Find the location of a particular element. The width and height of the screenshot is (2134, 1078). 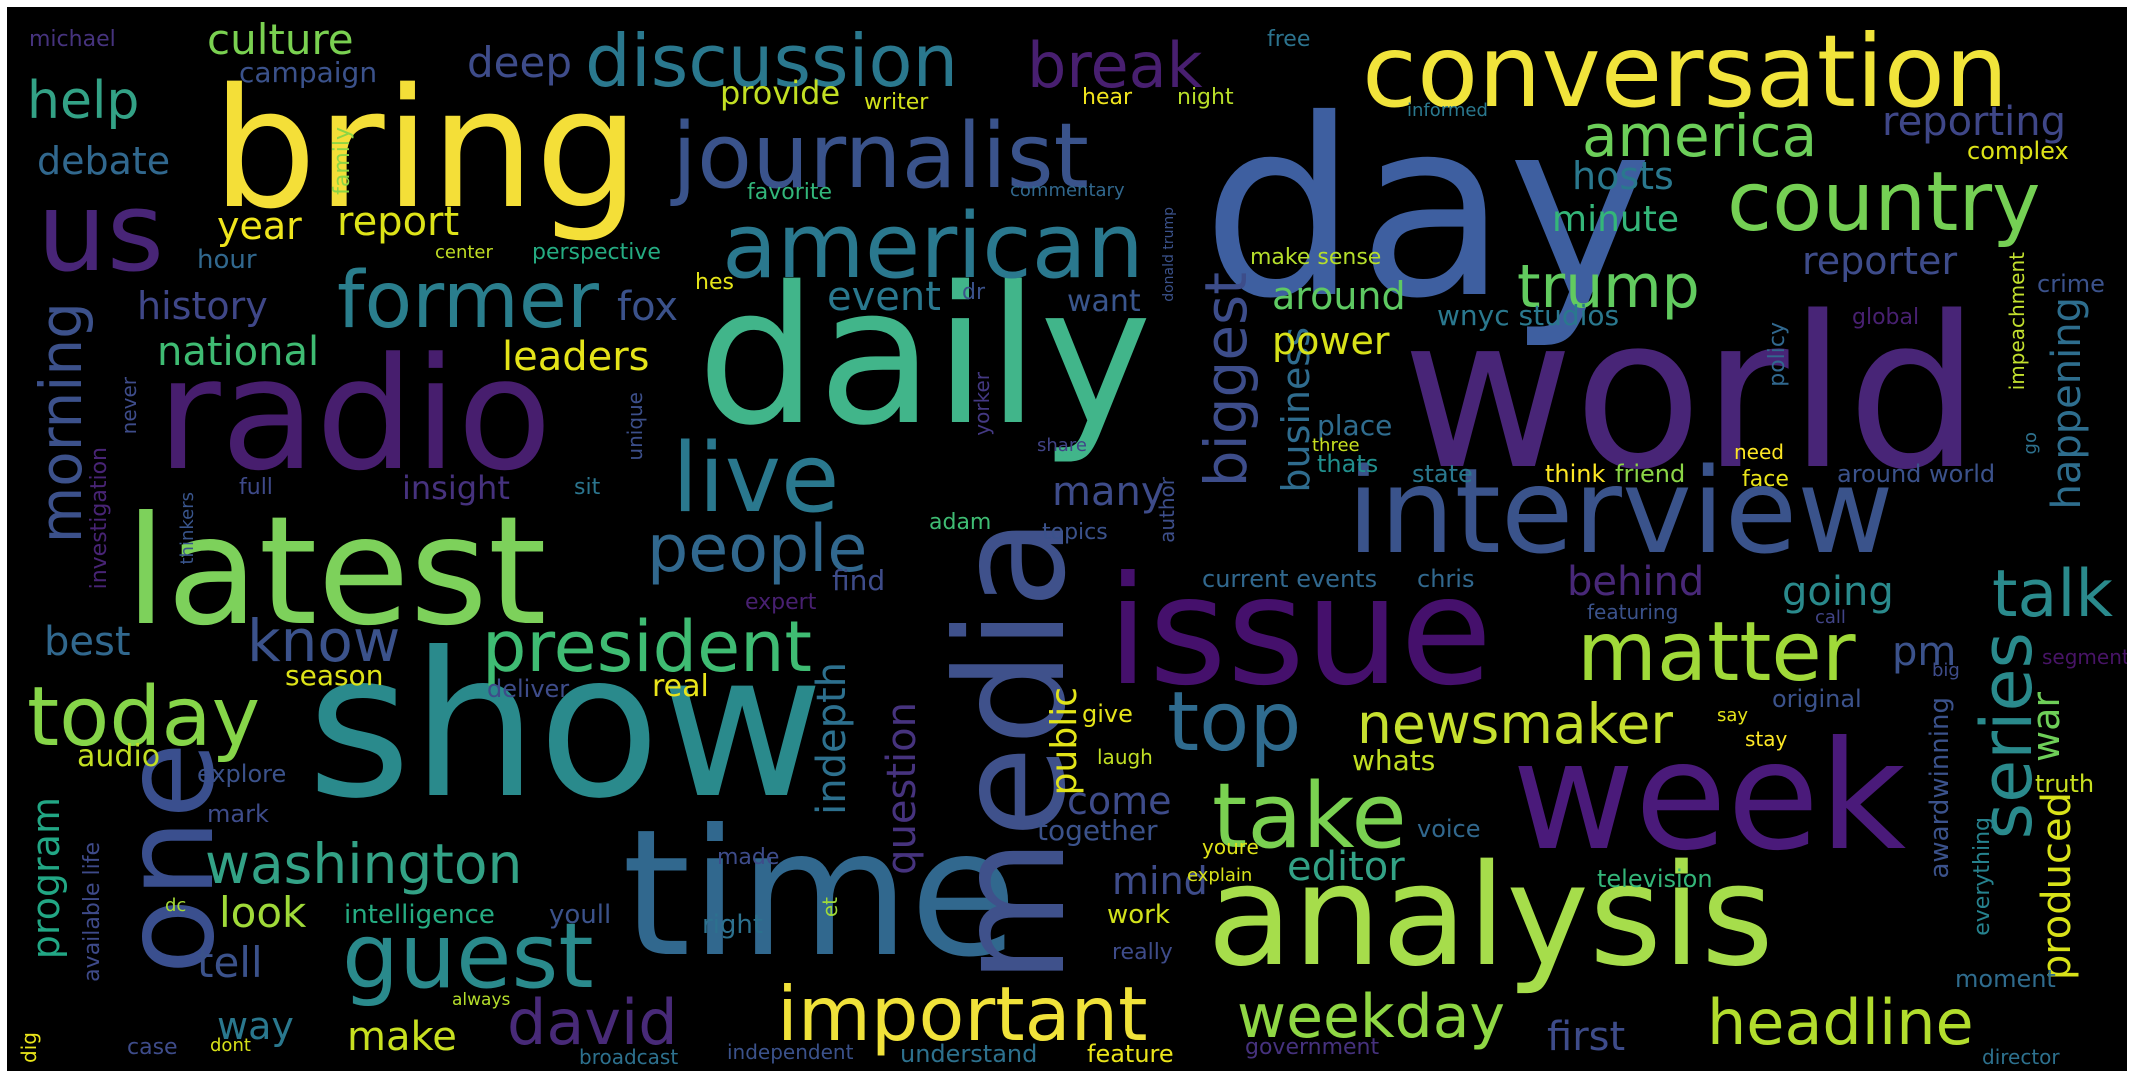

word-mark: mark is located at coordinates (238, 814).